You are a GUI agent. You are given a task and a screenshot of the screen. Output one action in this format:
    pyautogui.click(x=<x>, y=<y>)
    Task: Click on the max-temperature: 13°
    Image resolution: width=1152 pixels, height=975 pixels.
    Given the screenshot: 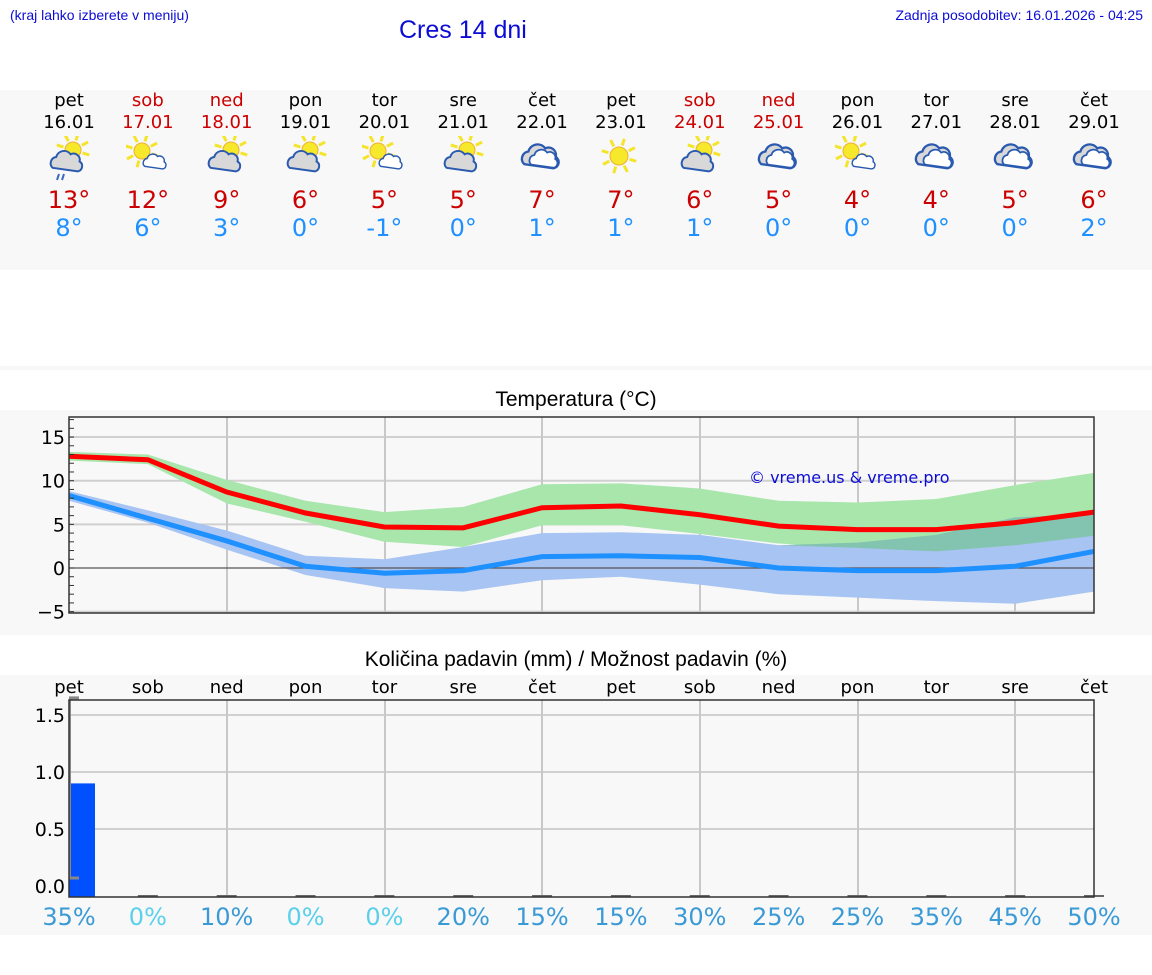 What is the action you would take?
    pyautogui.click(x=69, y=200)
    